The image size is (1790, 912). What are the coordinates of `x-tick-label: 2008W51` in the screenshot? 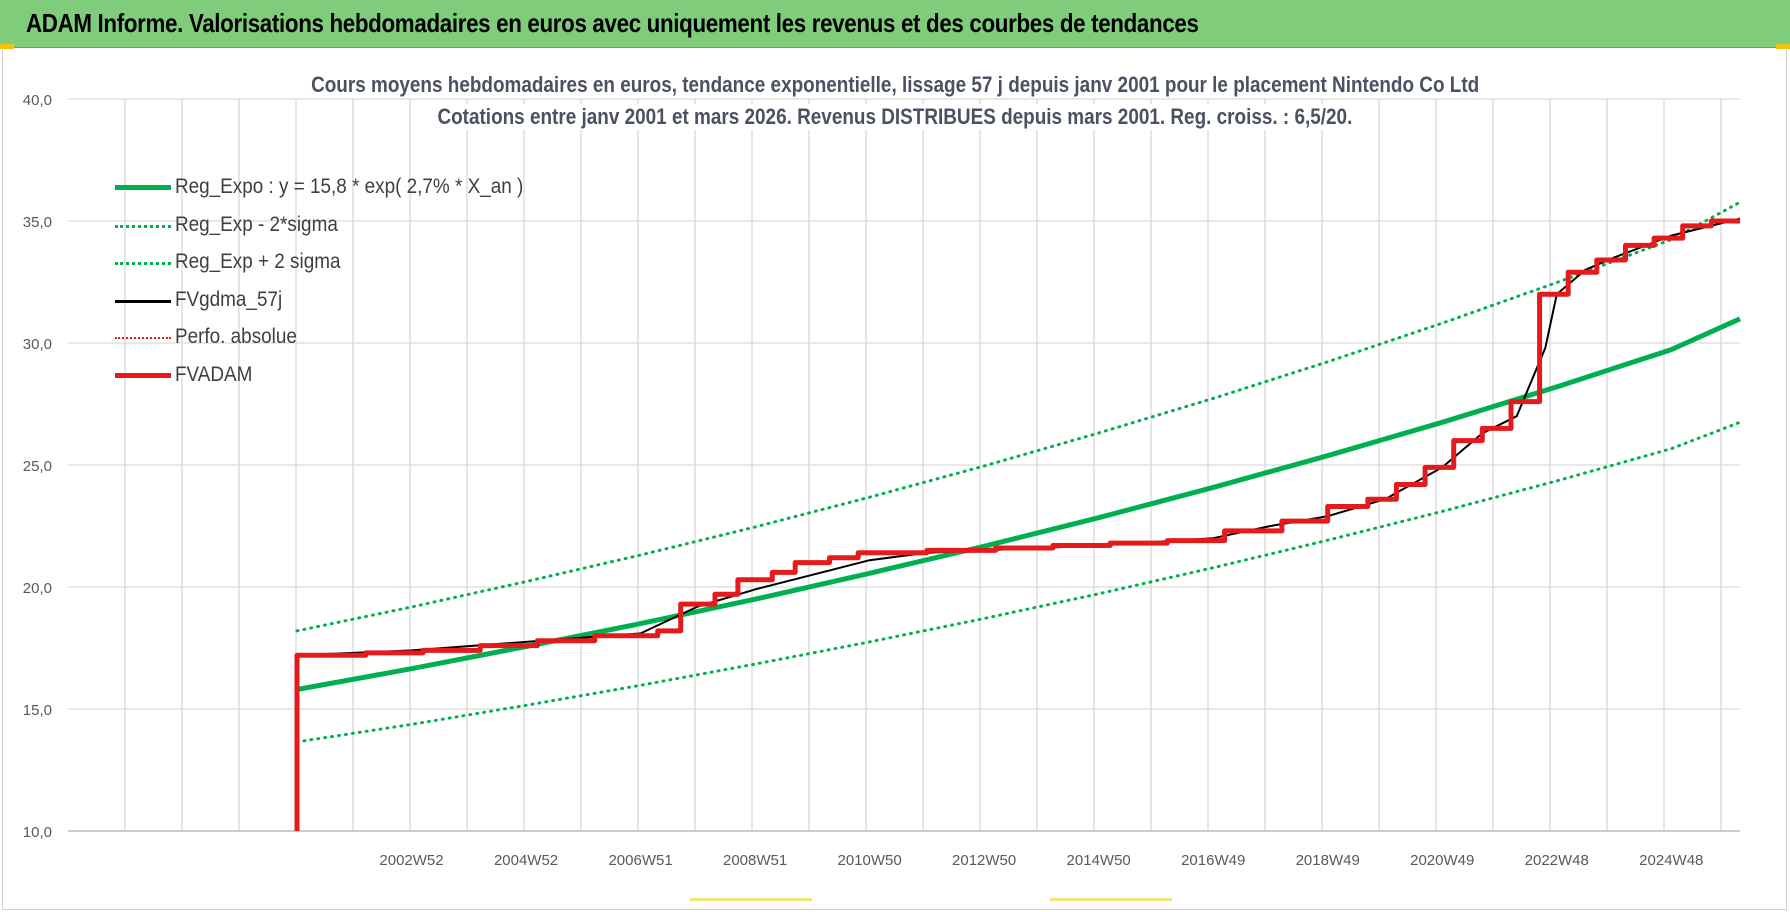 It's located at (755, 860).